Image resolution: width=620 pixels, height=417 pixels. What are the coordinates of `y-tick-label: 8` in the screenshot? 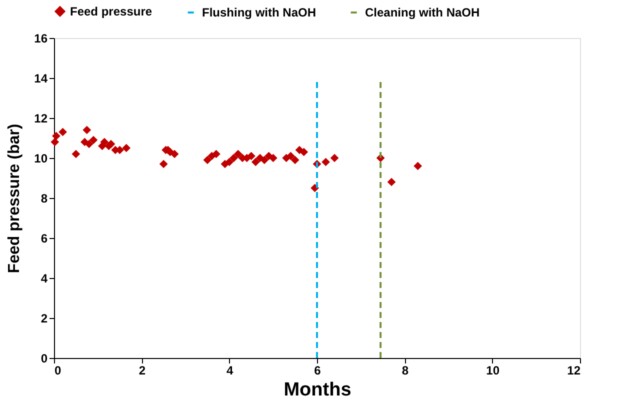 It's located at (44, 199).